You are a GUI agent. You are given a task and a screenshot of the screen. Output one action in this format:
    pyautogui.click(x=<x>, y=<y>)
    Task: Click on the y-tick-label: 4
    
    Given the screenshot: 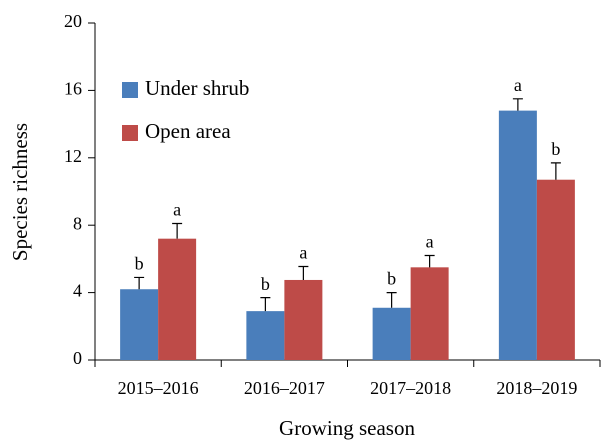 What is the action you would take?
    pyautogui.click(x=77, y=291)
    